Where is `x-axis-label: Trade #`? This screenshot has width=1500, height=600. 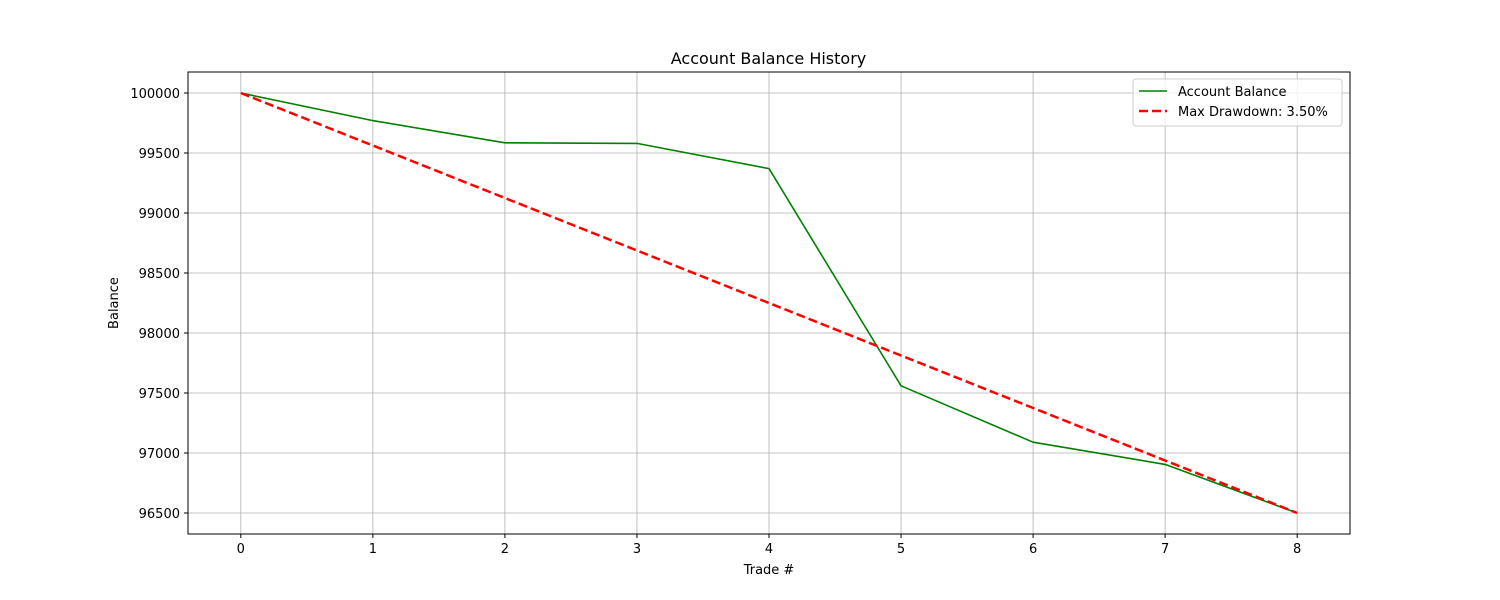
x-axis-label: Trade # is located at coordinates (769, 570).